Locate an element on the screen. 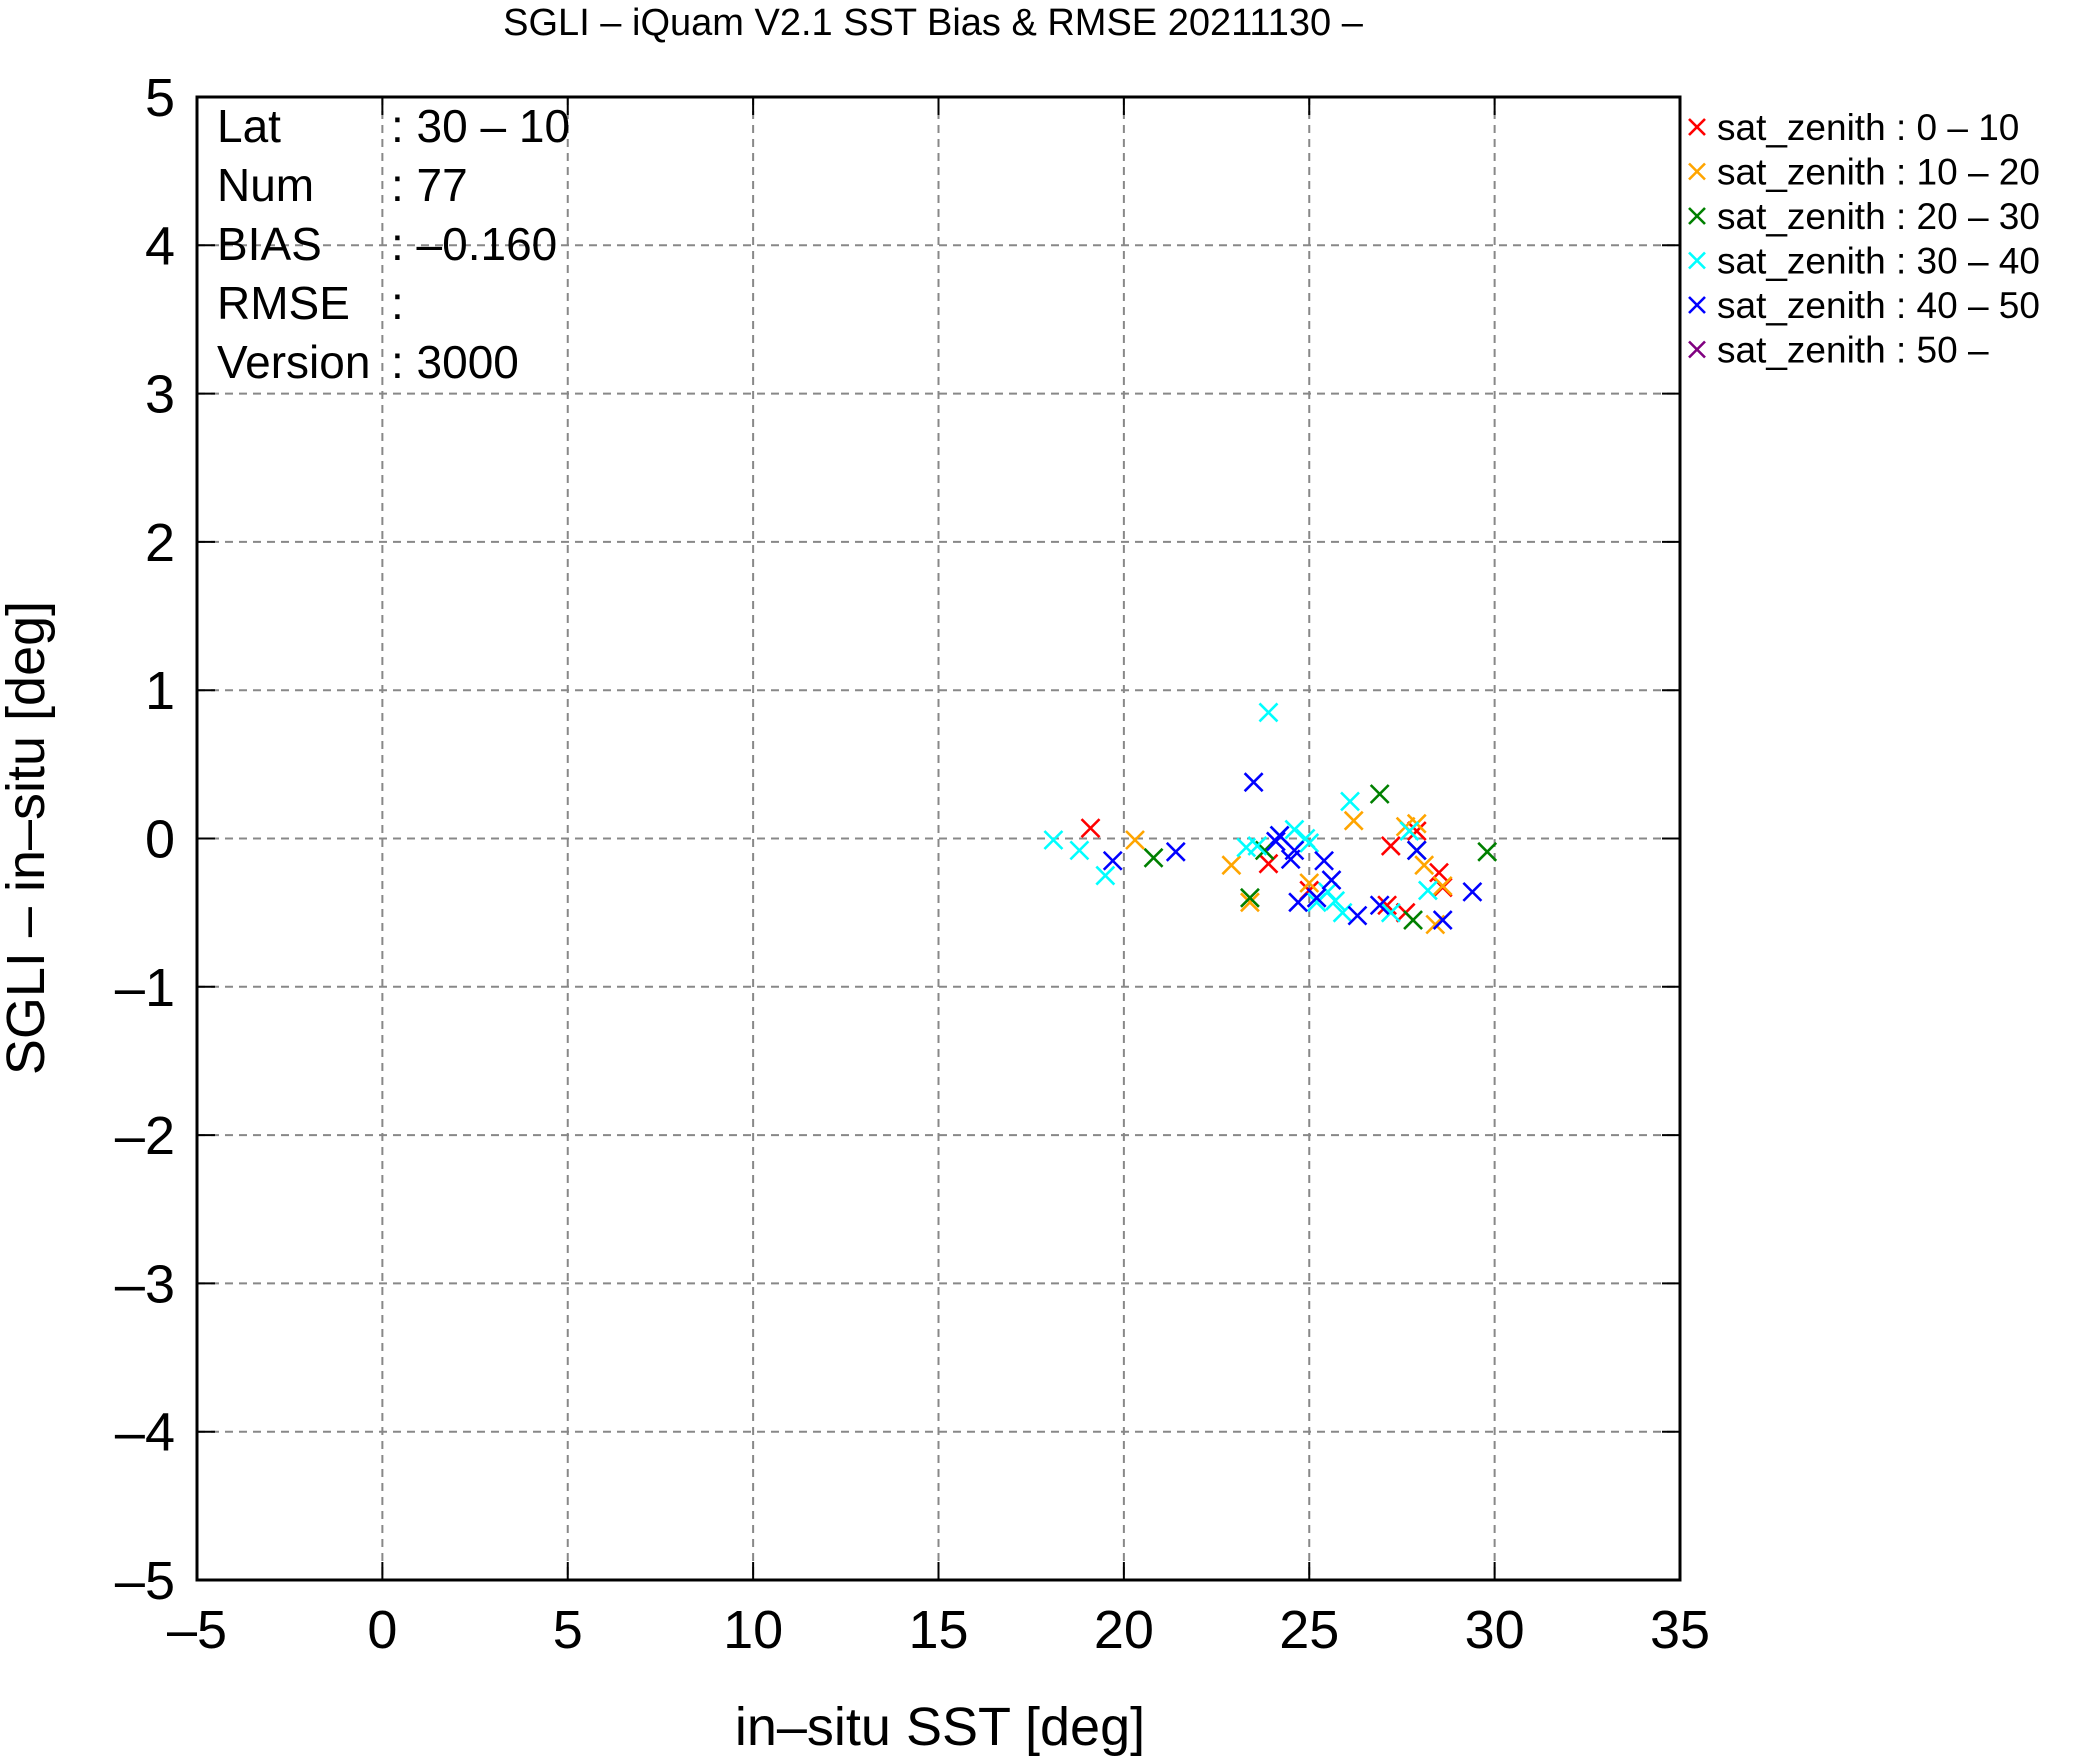  y-tick-label: –3 is located at coordinates (145, 1284).